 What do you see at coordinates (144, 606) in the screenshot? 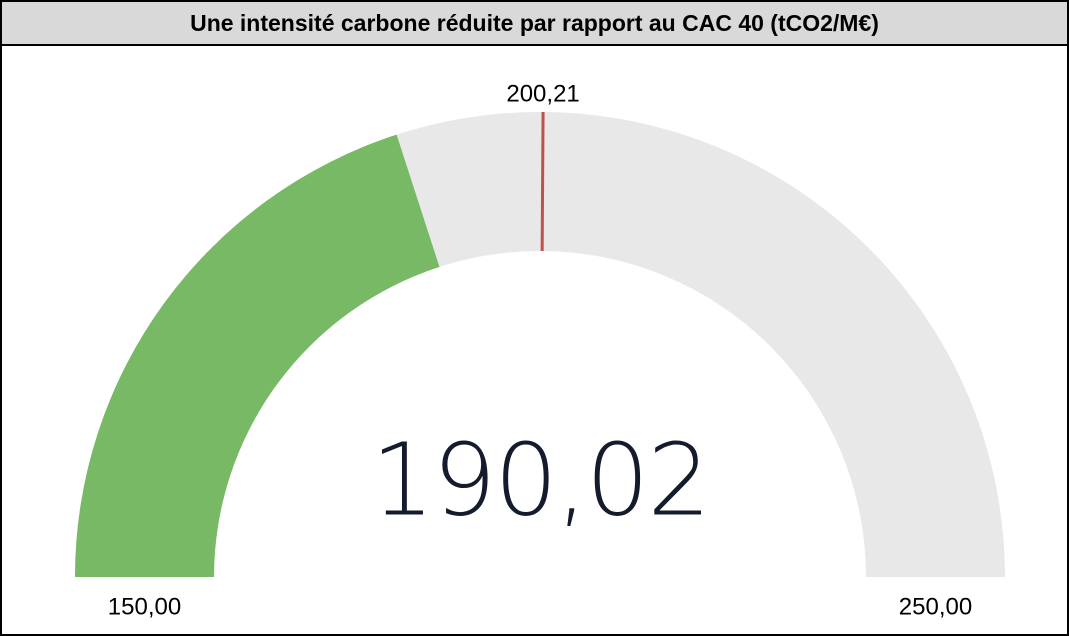
I see `gauge-end-label: 150,00` at bounding box center [144, 606].